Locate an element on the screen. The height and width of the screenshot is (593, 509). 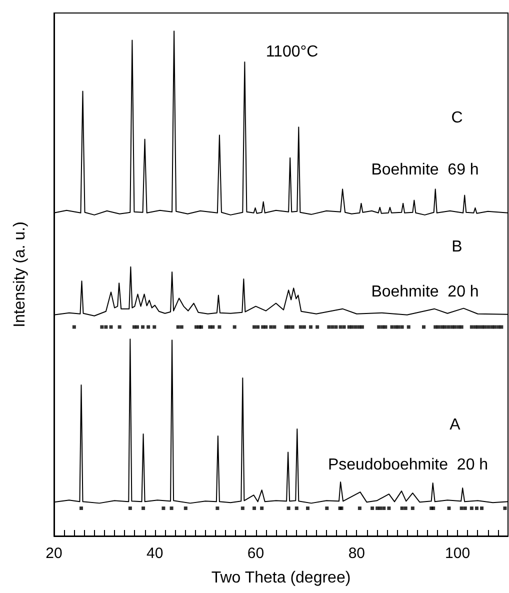
annotation: B is located at coordinates (457, 247).